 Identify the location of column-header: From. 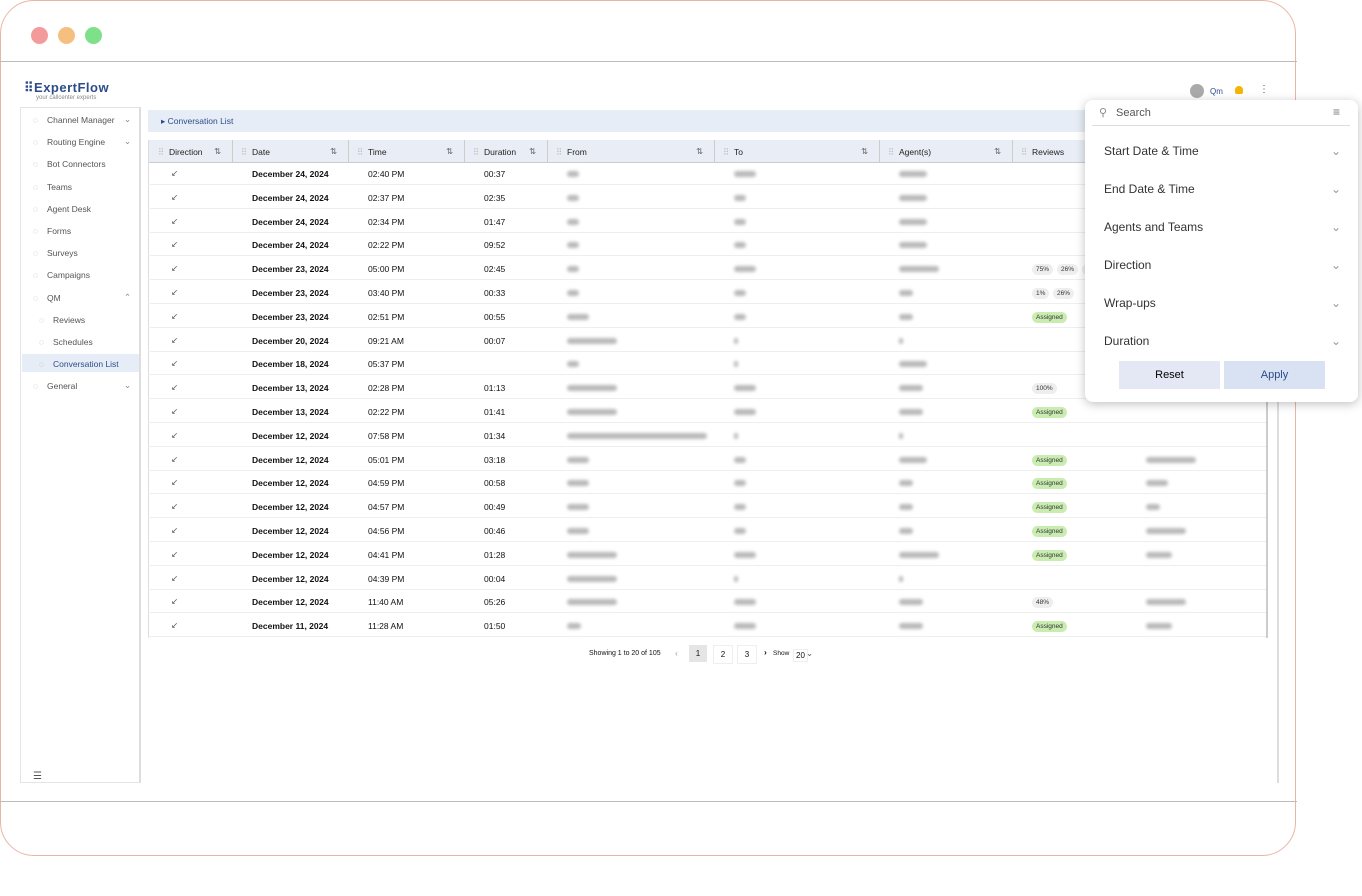
(577, 152).